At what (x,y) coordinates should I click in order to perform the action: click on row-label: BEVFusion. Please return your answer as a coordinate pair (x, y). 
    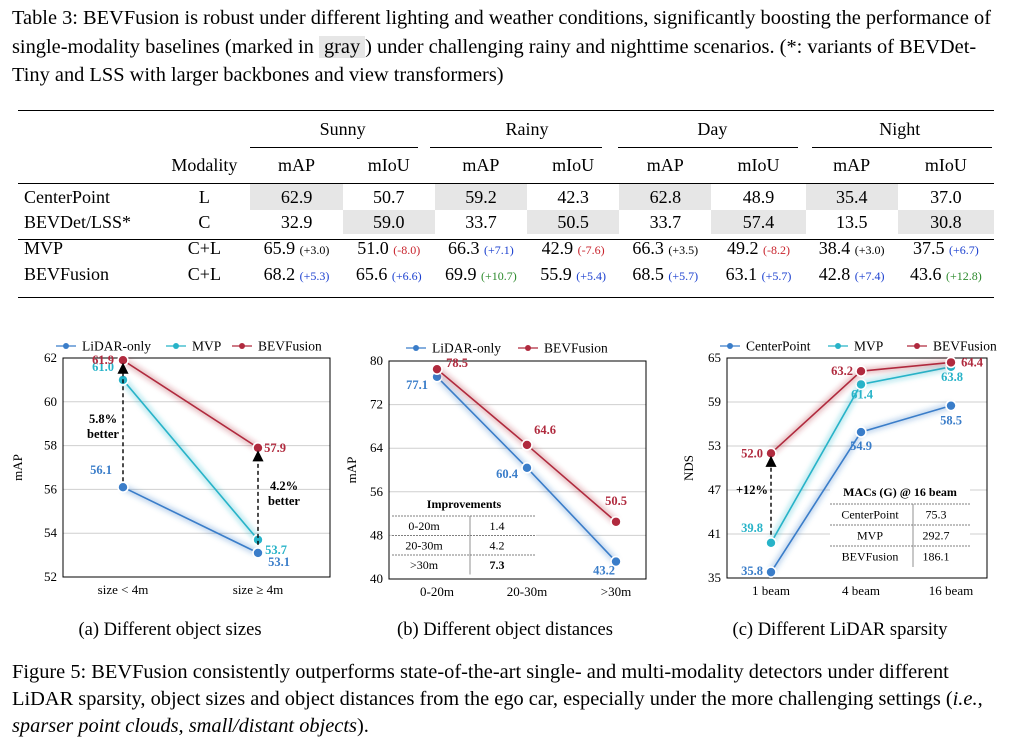
    Looking at the image, I should click on (67, 273).